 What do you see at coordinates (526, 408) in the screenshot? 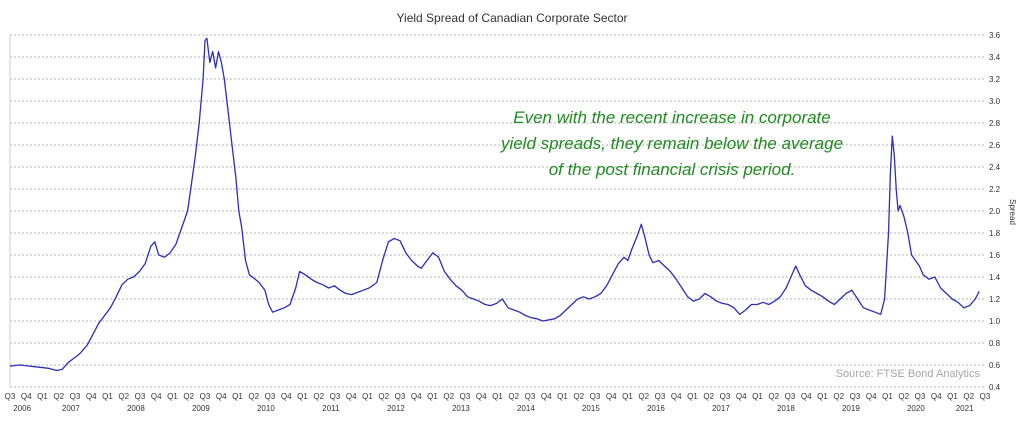
I see `year-label: 2014` at bounding box center [526, 408].